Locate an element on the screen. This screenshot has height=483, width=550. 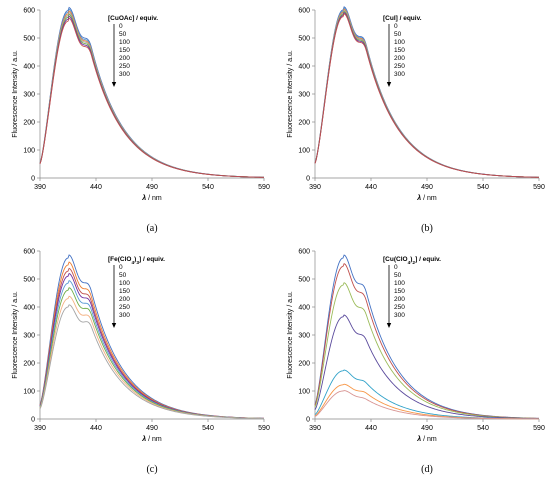
legend-title: [Fe(ClO4)3] / equiv. is located at coordinates (136, 261).